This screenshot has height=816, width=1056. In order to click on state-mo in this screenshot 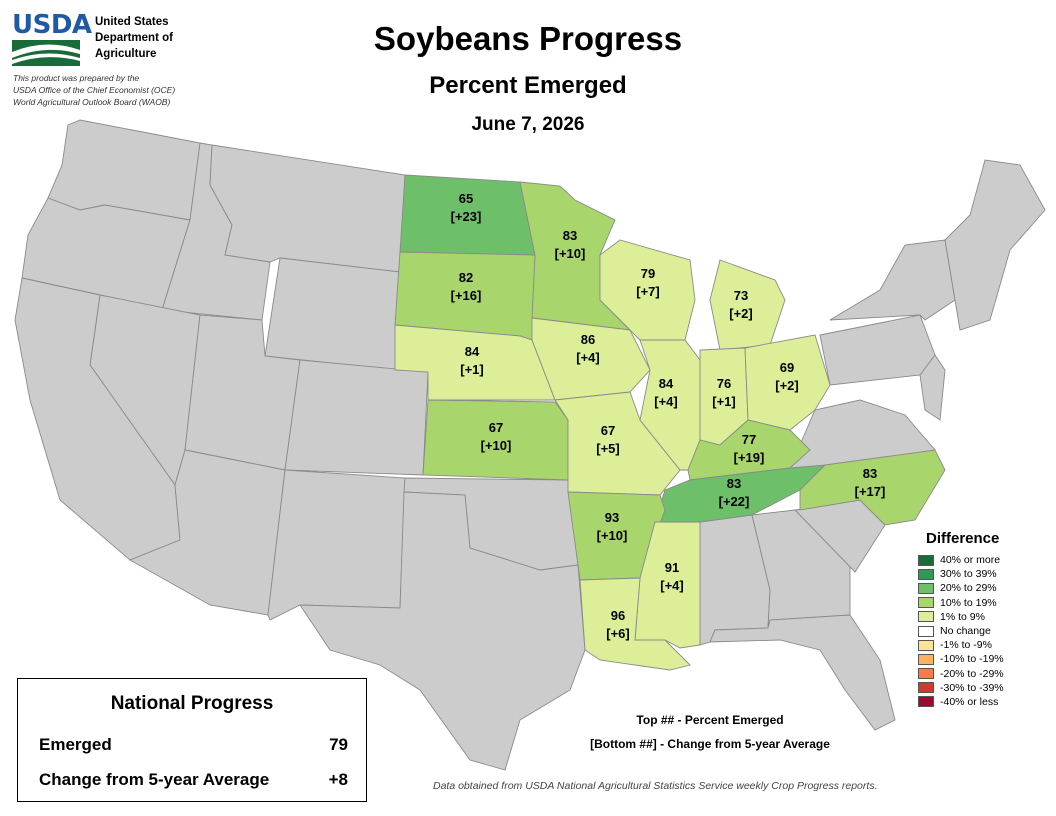, I will do `click(617, 443)`.